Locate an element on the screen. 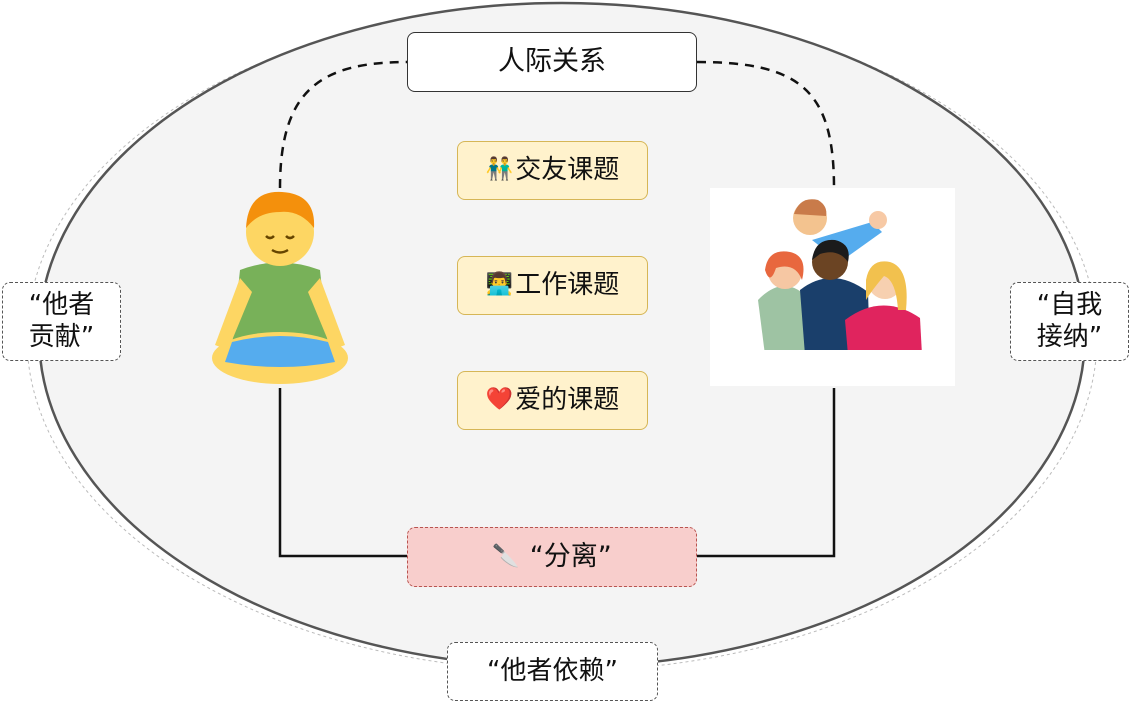  topic-box-work: 👨‍💻 工作课题 is located at coordinates (552, 285).